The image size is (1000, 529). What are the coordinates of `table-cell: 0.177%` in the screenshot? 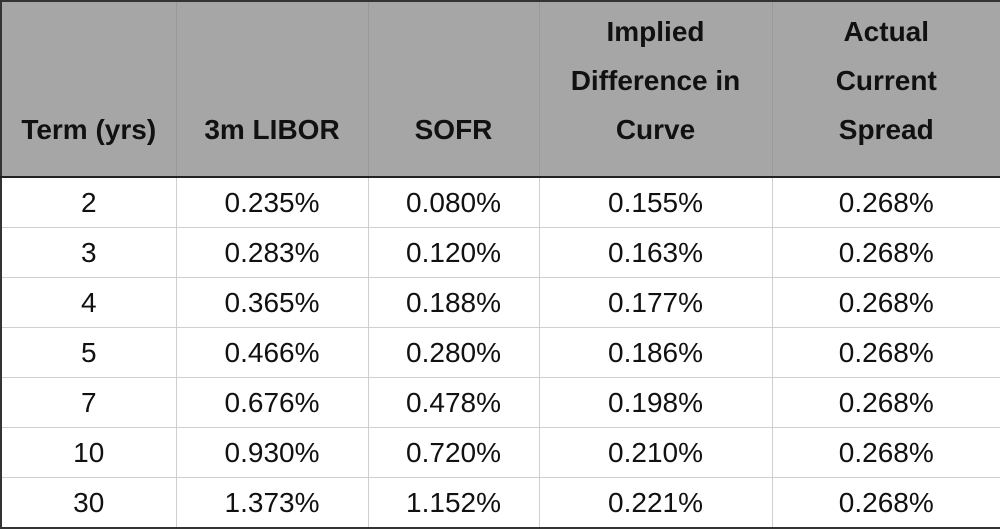 It's located at (655, 302).